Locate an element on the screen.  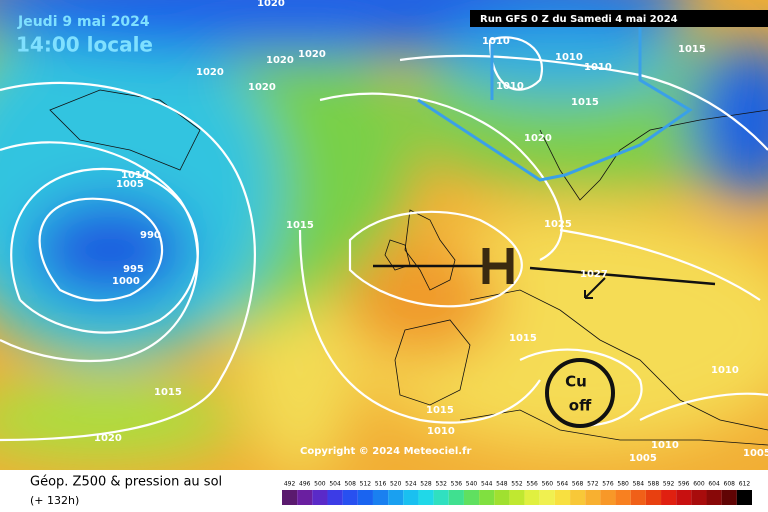
valid-date: Jeudi 9 mai 2024 is located at coordinates (83, 22).